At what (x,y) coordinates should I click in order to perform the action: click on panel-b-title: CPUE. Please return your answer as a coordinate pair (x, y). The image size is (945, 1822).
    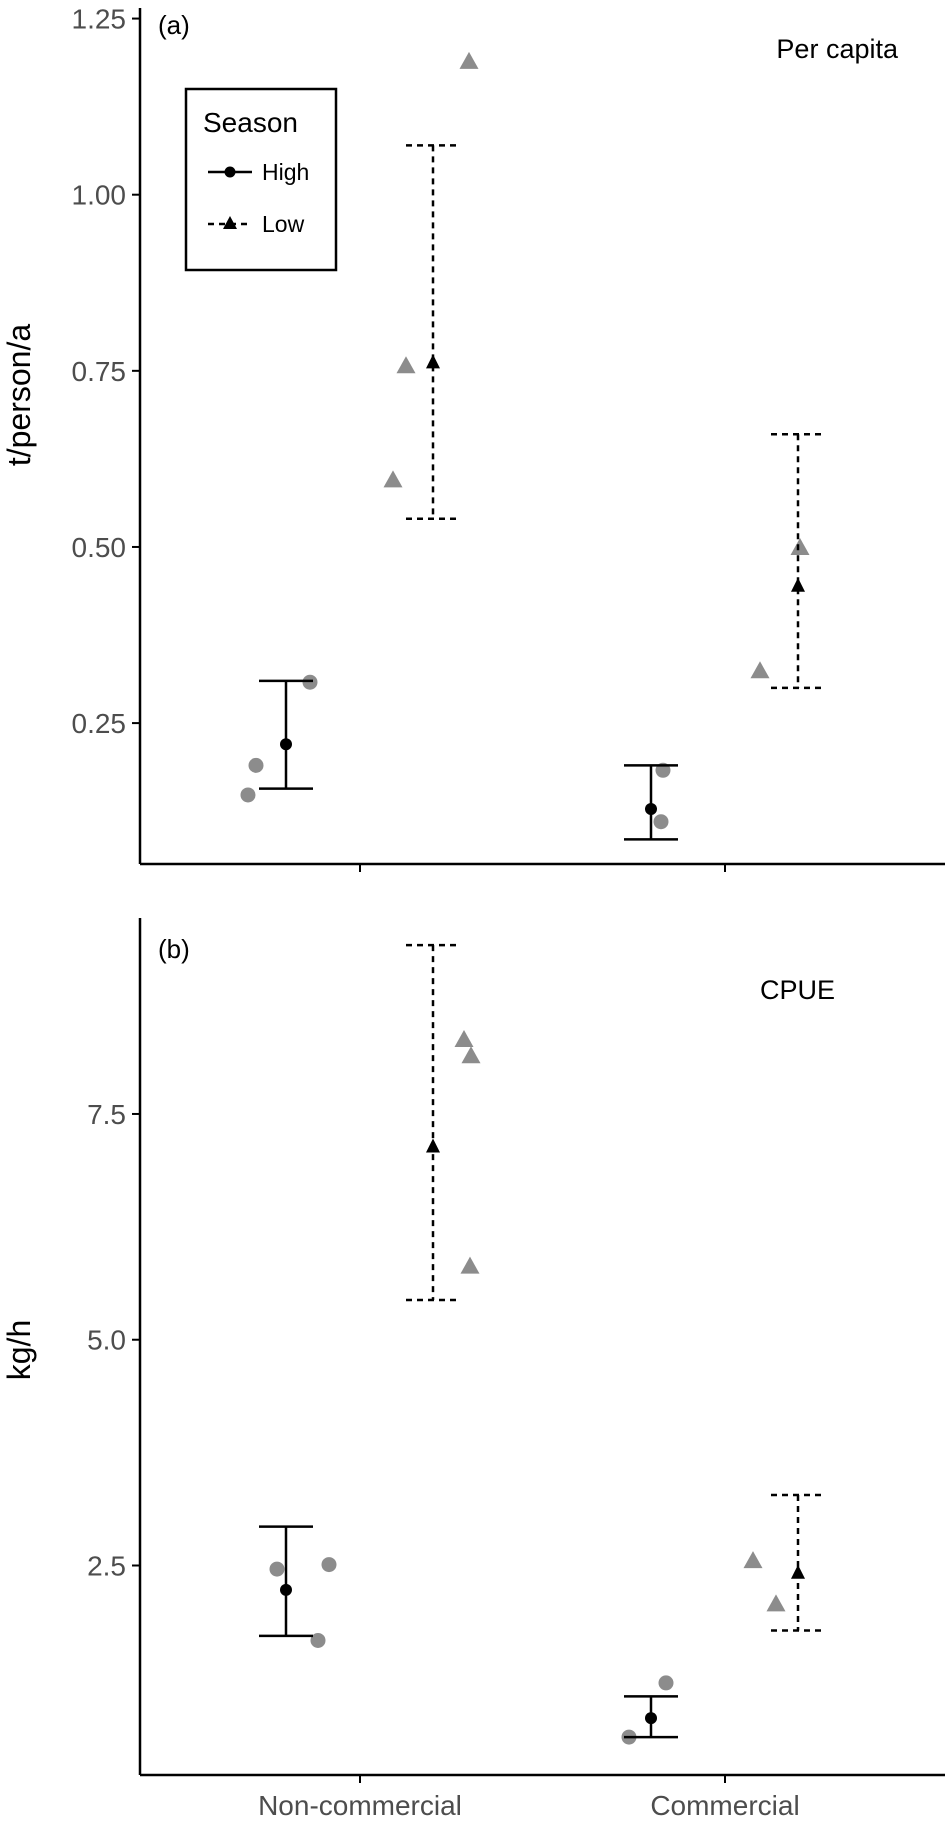
    Looking at the image, I should click on (797, 990).